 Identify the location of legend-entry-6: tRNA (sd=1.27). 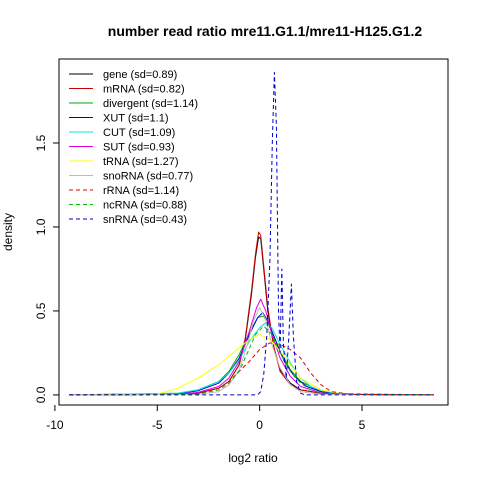
(141, 162).